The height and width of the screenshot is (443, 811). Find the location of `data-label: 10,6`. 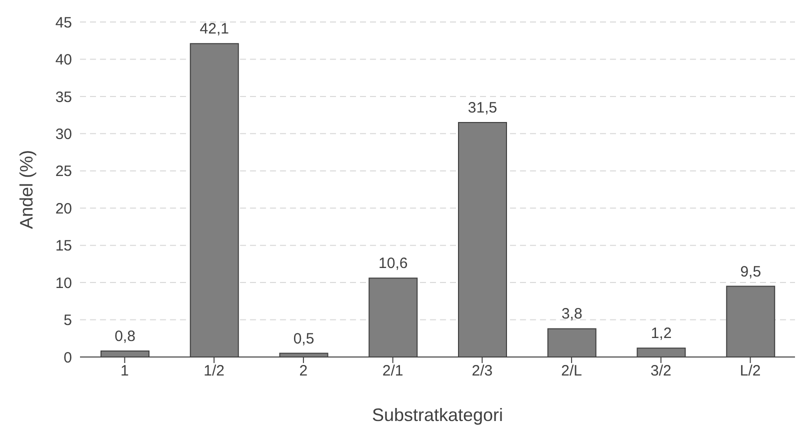

data-label: 10,6 is located at coordinates (393, 263).